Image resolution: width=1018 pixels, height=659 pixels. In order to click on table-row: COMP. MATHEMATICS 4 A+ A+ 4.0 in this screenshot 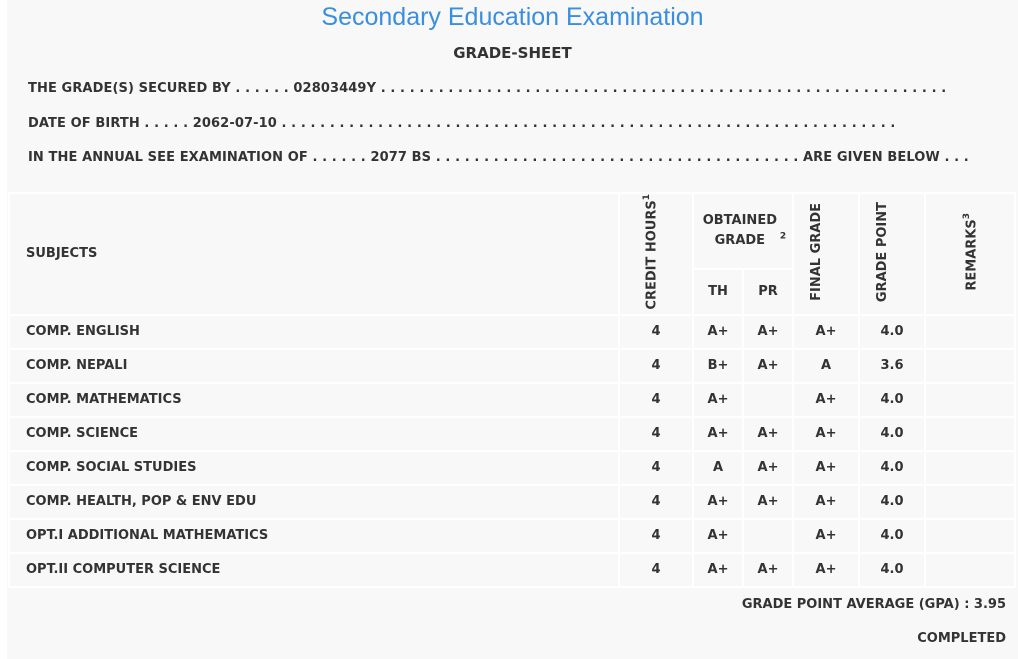, I will do `click(512, 399)`.